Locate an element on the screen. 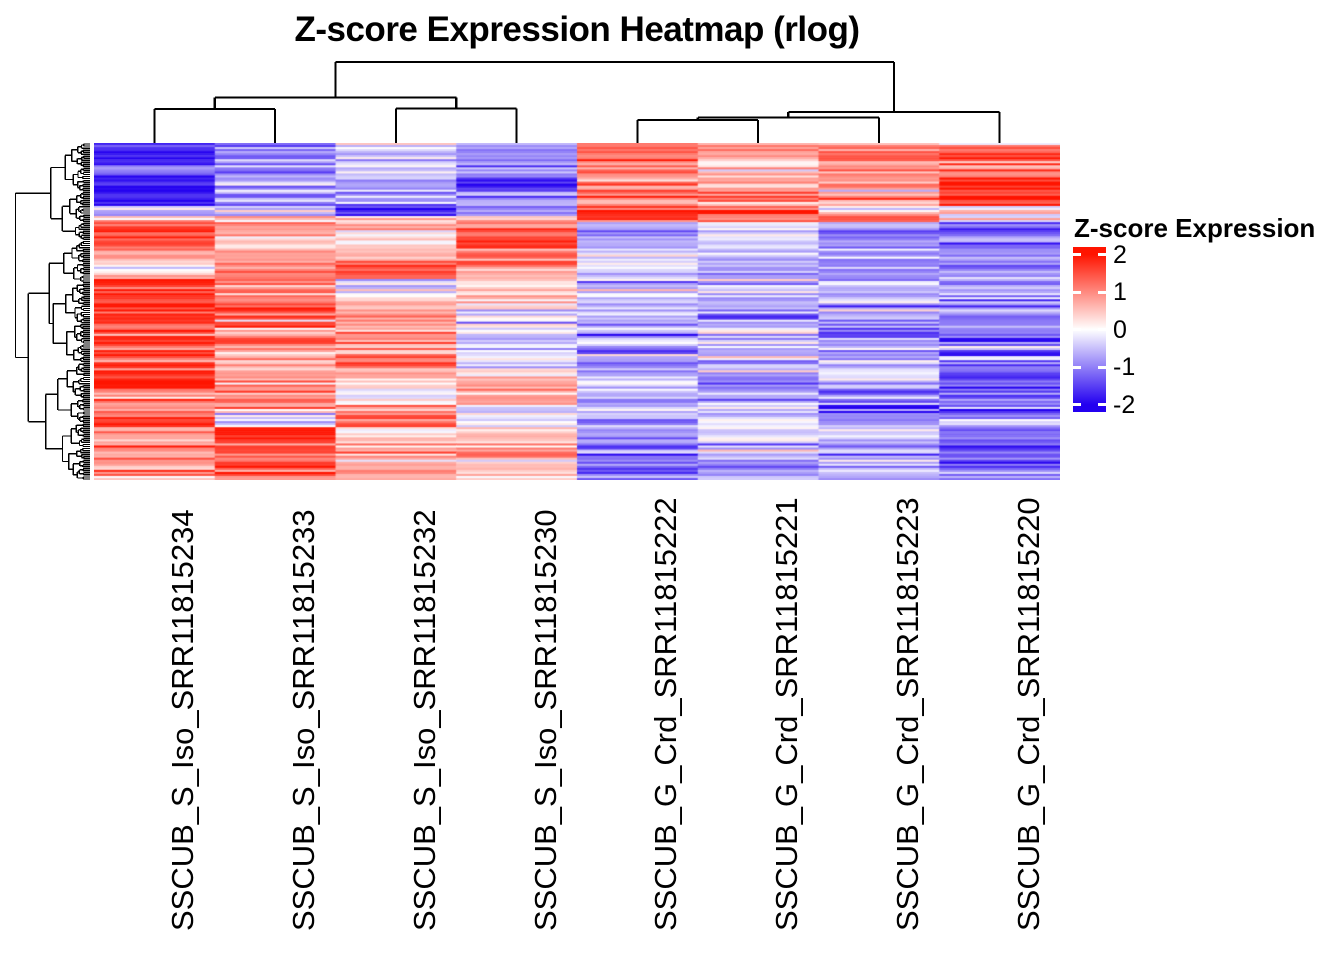 This screenshot has height=960, width=1344. legend-title: Z-score Expression is located at coordinates (1195, 228).